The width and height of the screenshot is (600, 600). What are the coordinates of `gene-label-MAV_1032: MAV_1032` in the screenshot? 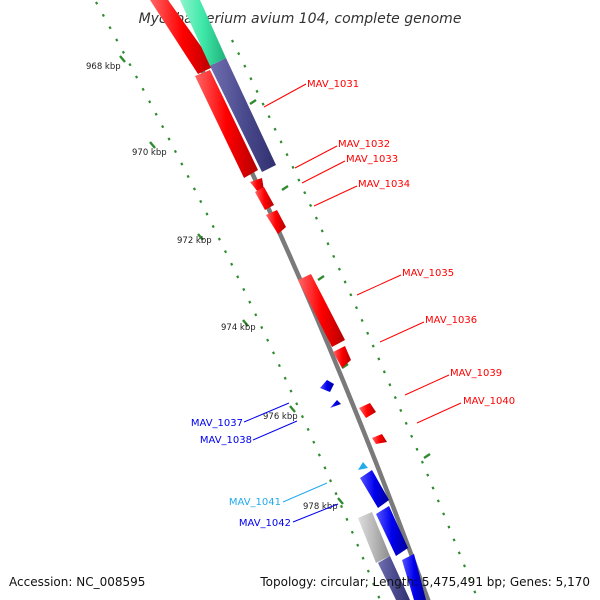 It's located at (364, 144).